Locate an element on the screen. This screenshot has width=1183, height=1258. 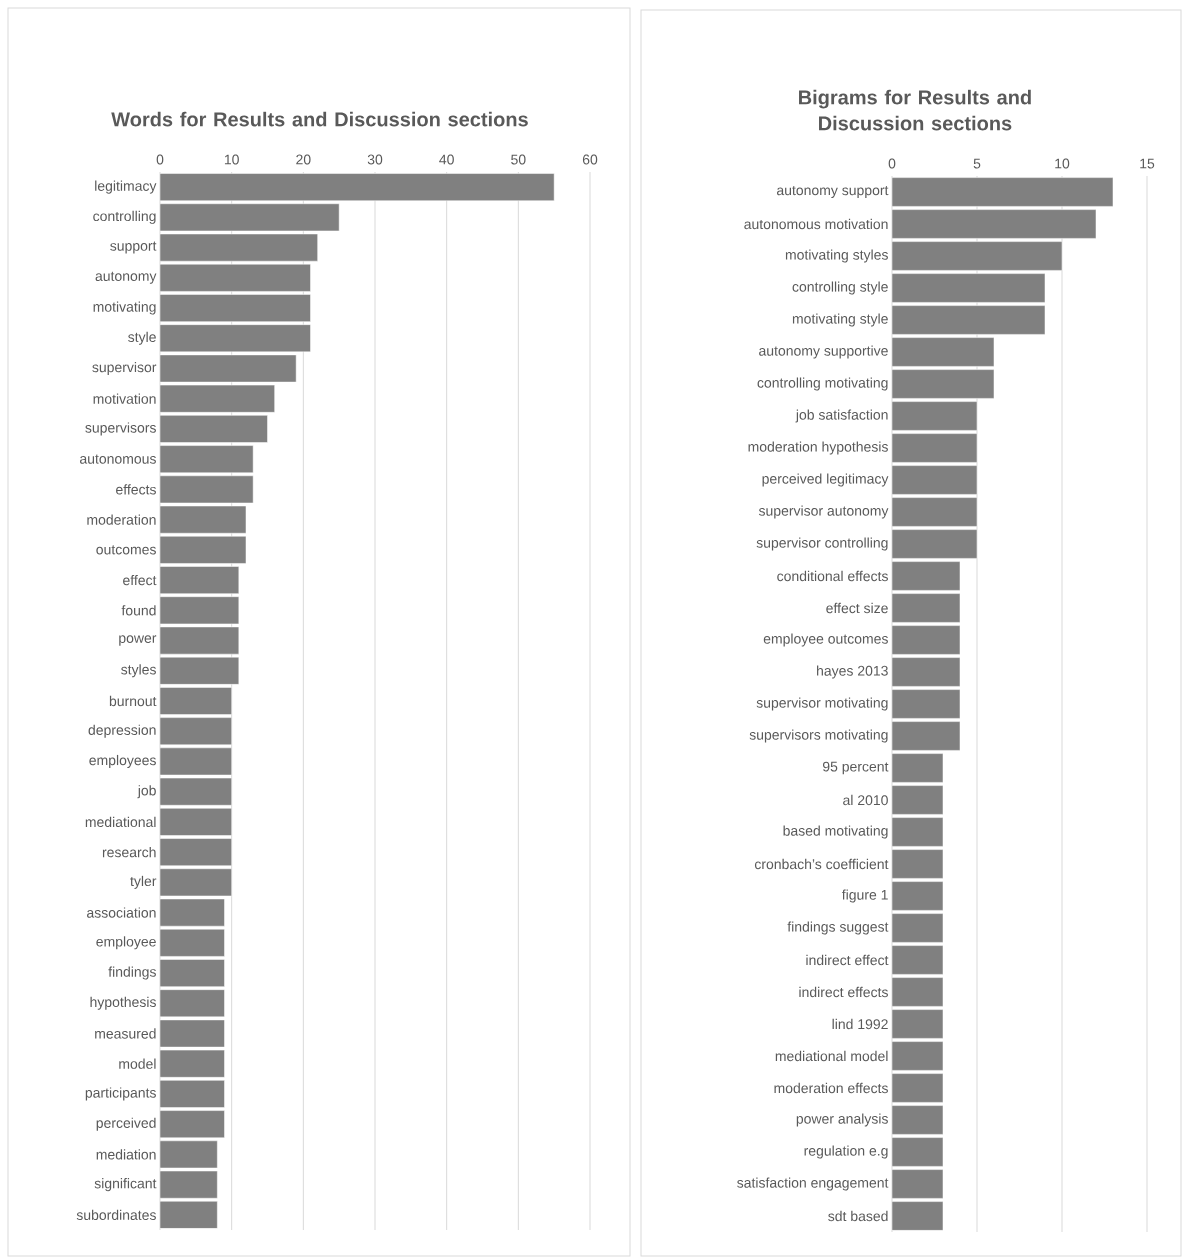
y-tick-label: findings is located at coordinates (132, 973).